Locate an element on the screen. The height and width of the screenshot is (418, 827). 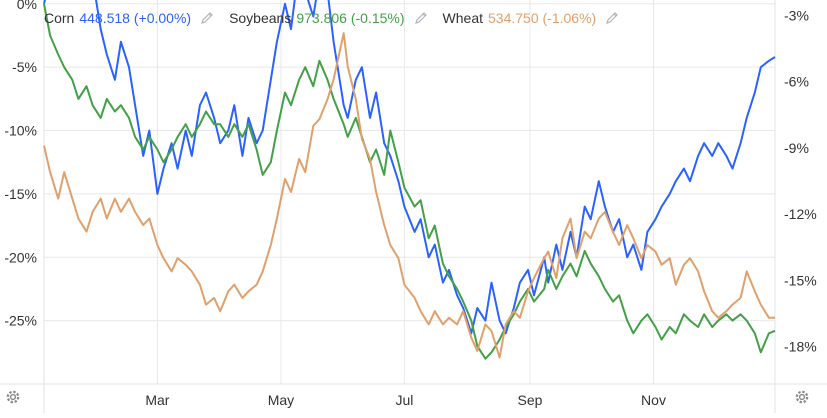
legend-name-wheat: Wheat is located at coordinates (462, 18).